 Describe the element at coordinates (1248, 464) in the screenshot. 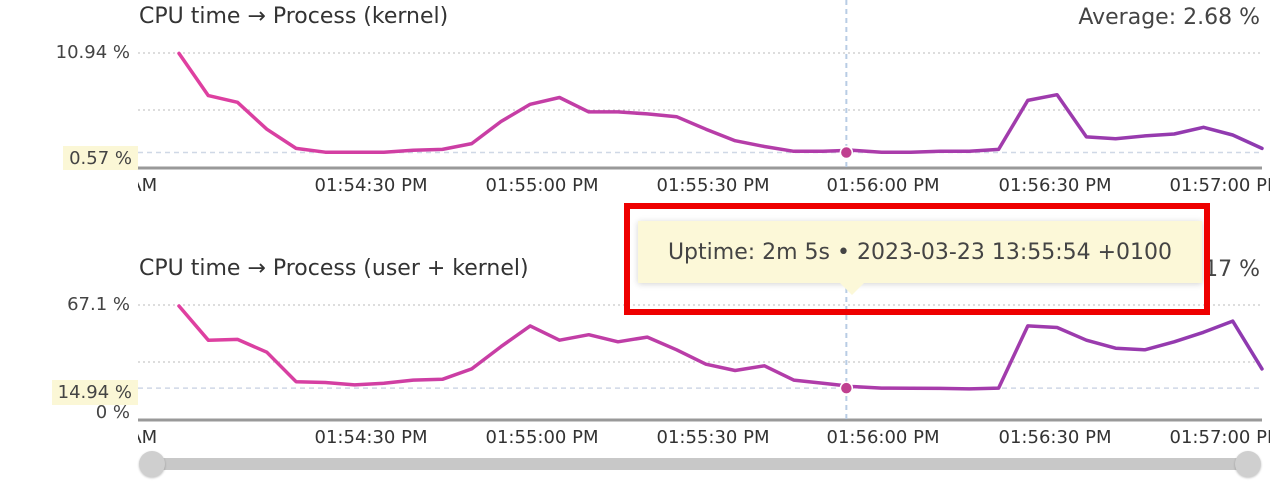

I see `range-slider-end-handle` at that location.